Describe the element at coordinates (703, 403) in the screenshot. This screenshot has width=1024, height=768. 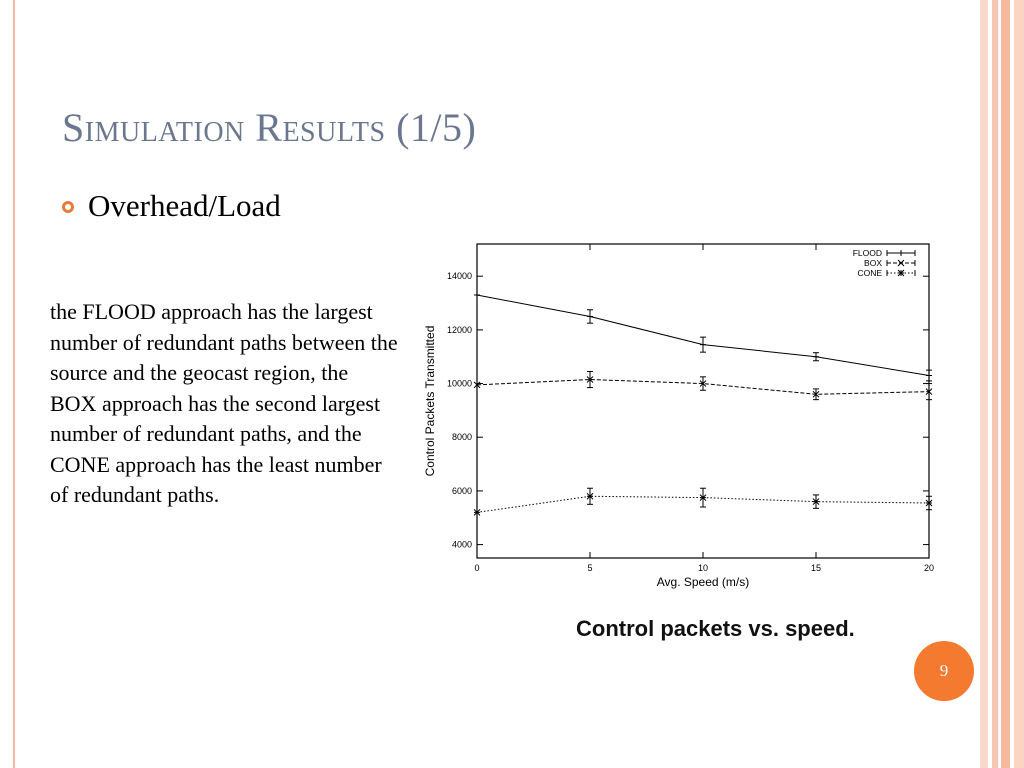
I see `series-layer` at that location.